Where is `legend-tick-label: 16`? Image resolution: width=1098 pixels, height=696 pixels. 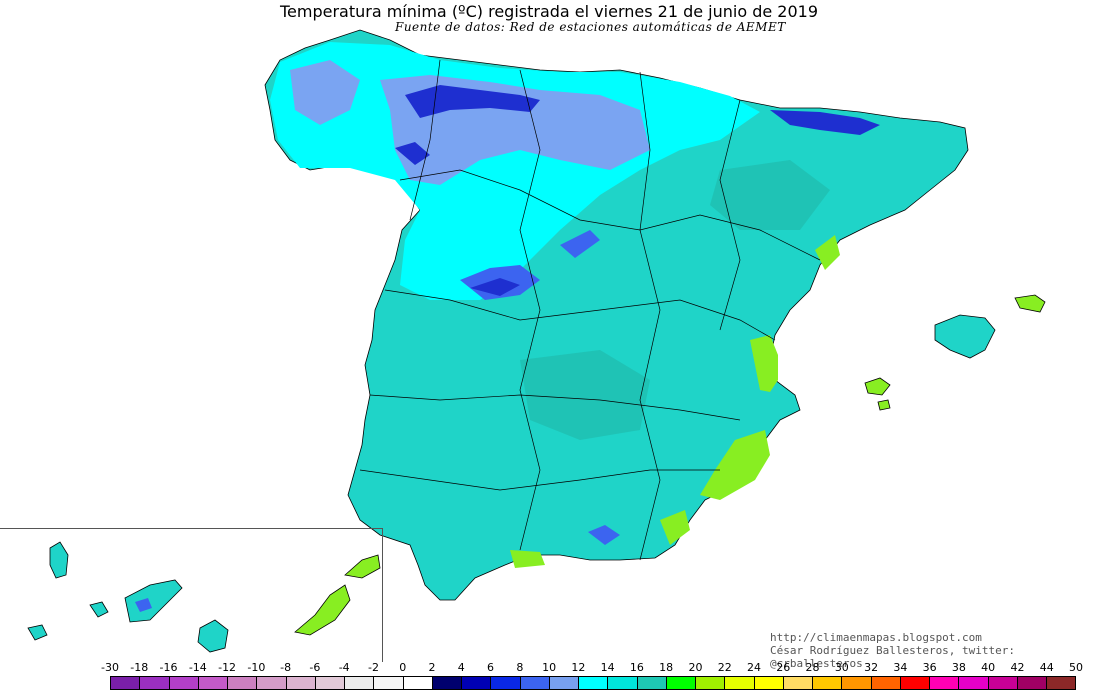 legend-tick-label: 16 is located at coordinates (636, 667).